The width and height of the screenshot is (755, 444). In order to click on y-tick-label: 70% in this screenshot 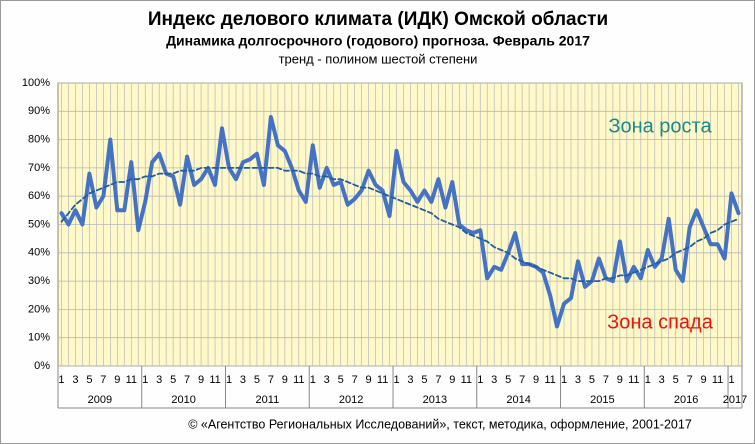, I will do `click(39, 168)`.